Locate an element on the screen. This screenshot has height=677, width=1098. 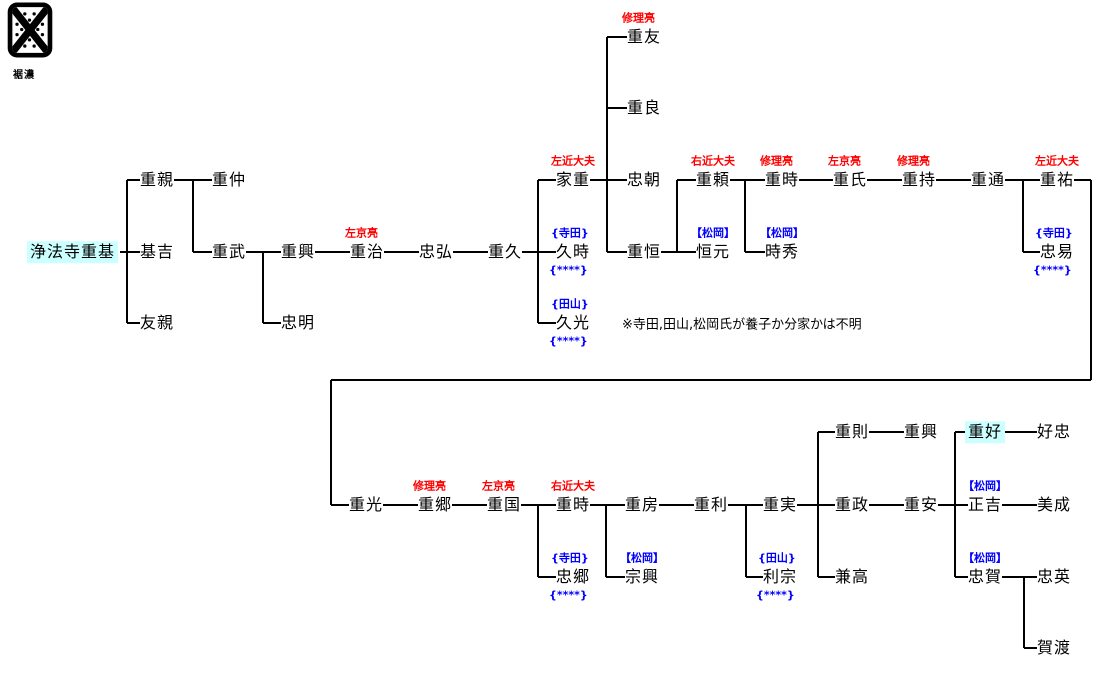
rank-label-shigekuni: 左京亮 is located at coordinates (498, 486).